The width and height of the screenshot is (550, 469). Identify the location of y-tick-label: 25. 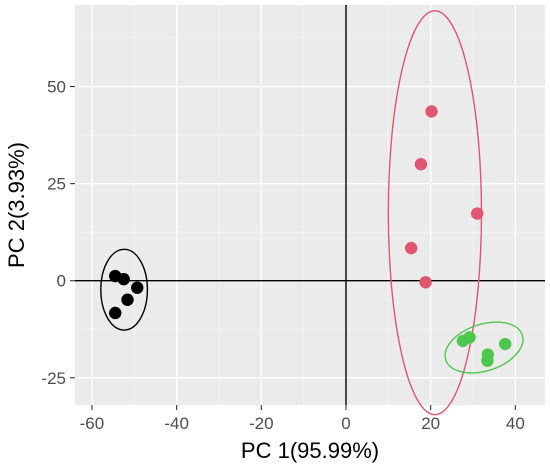
(56, 184).